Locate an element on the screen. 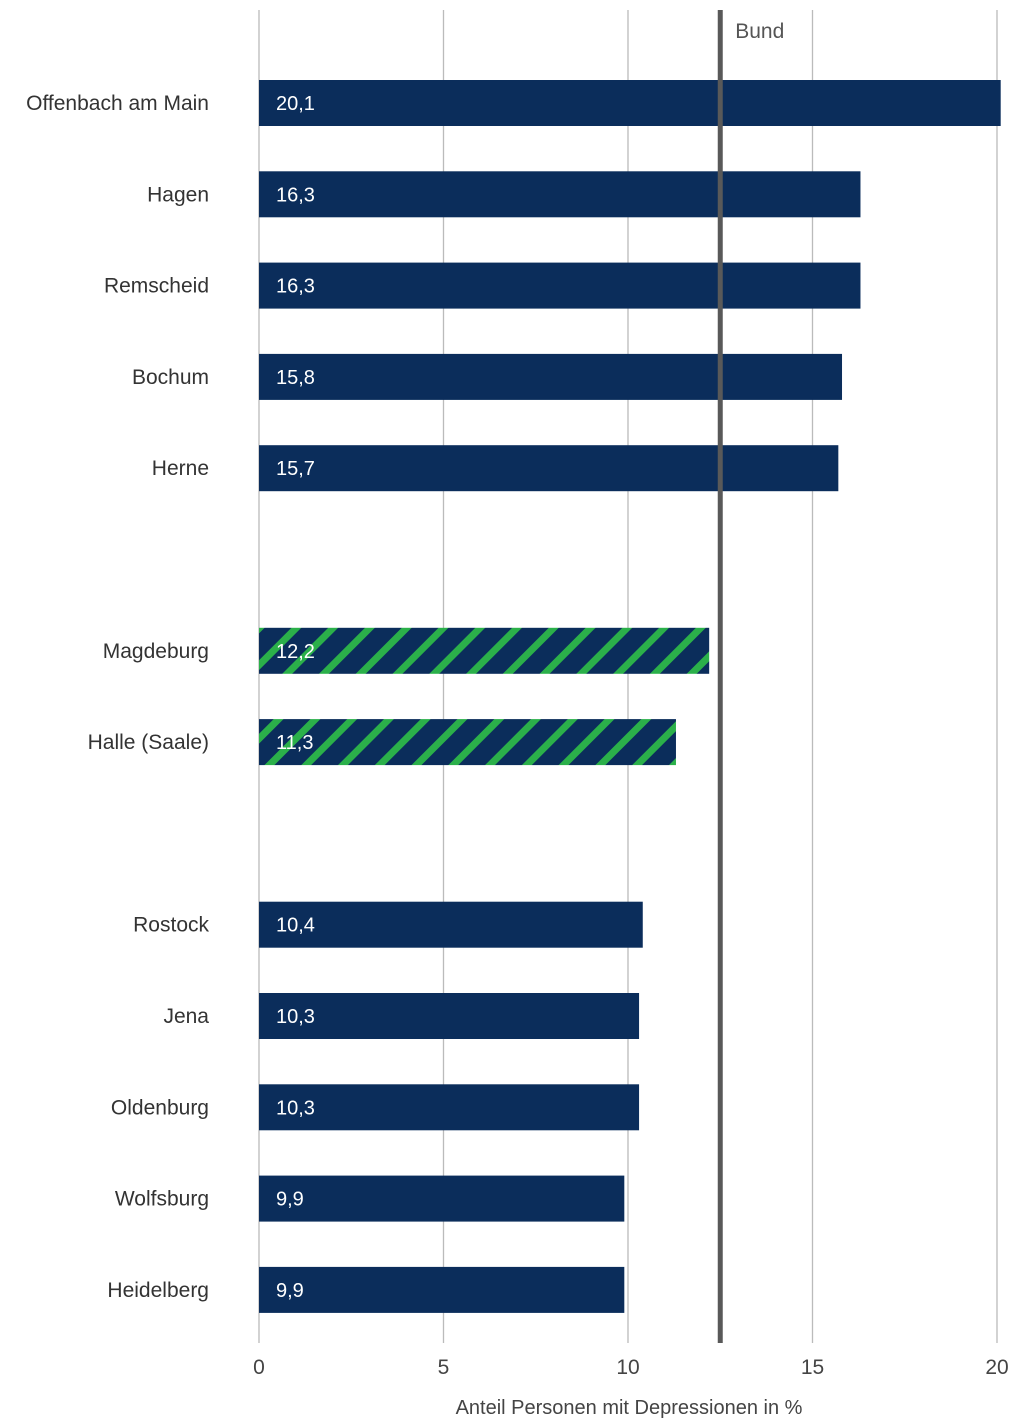 The width and height of the screenshot is (1015, 1420). x-axis-ticks: 0 5 10 15 20 is located at coordinates (631, 1367).